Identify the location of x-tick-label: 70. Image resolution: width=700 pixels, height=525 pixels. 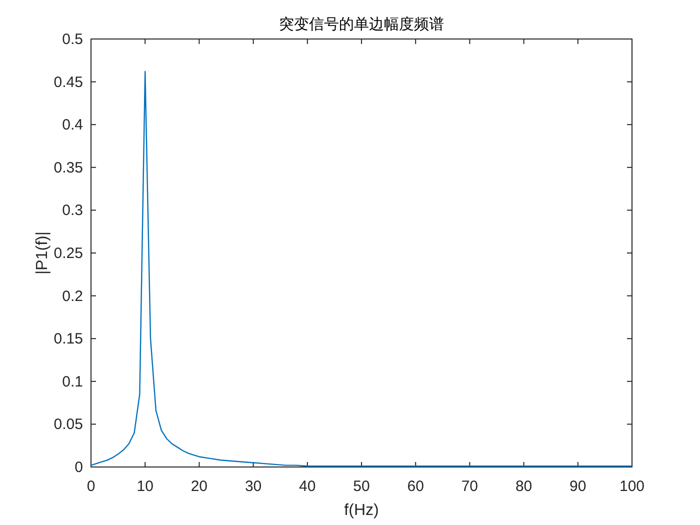
(469, 486).